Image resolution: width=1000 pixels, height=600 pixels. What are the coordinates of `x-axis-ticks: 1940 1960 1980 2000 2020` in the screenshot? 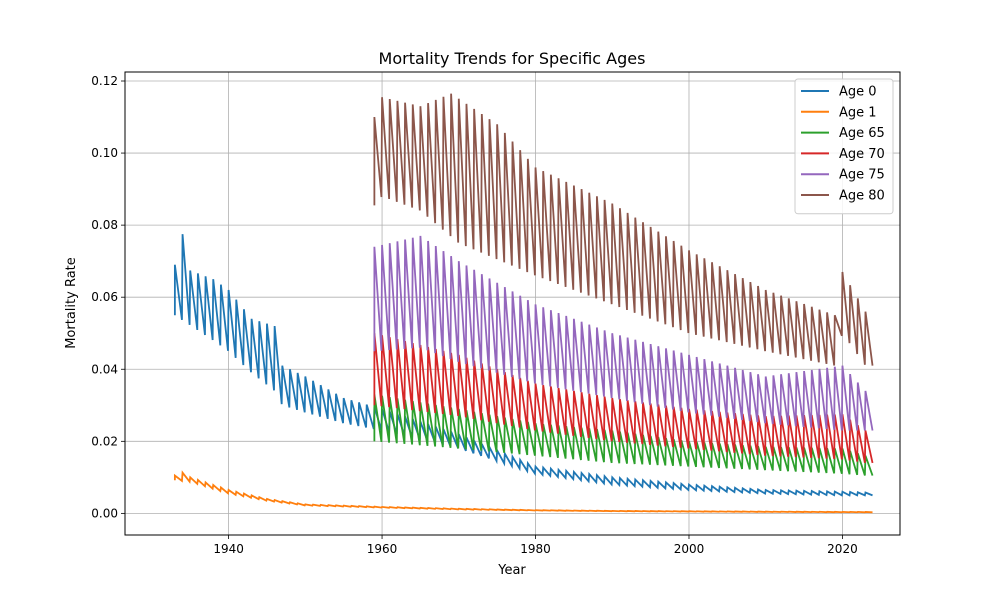 It's located at (535, 545).